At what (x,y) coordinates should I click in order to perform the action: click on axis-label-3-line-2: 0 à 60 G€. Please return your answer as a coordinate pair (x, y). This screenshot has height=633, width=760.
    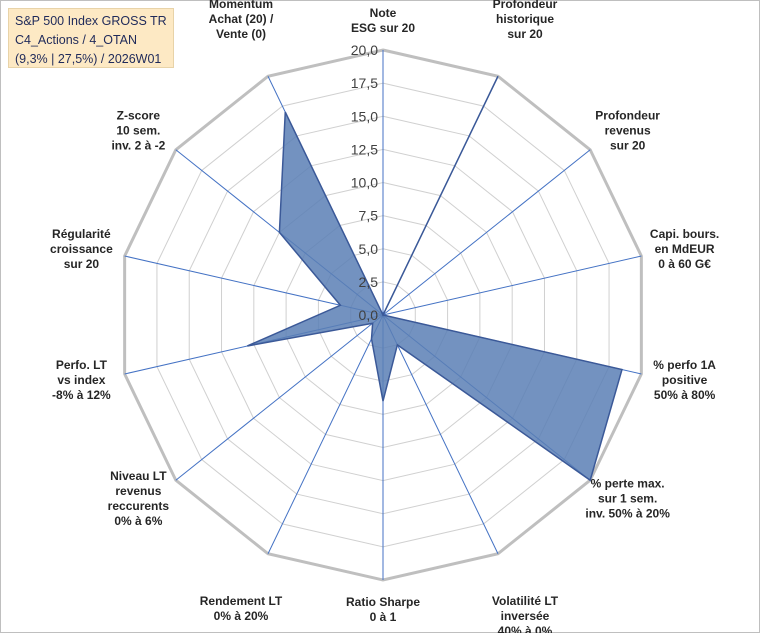
    Looking at the image, I should click on (684, 264).